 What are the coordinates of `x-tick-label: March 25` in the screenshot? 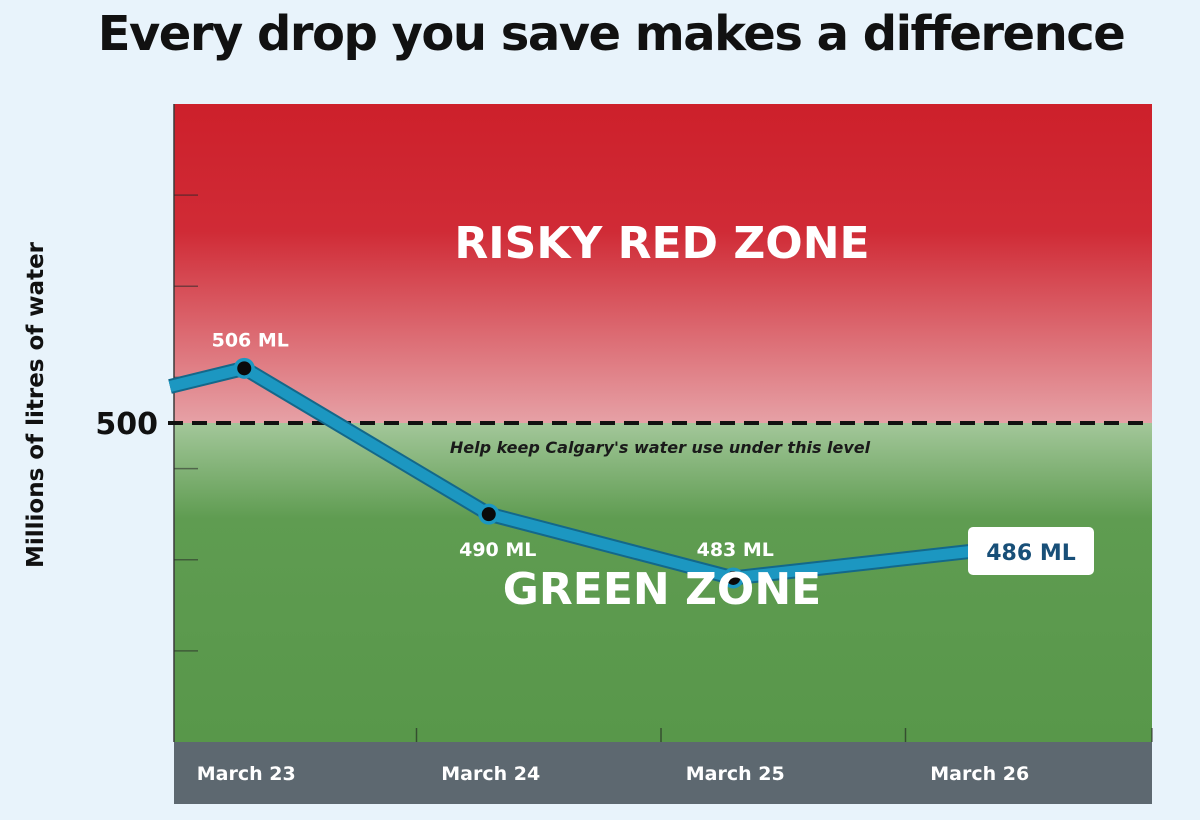 It's located at (735, 774).